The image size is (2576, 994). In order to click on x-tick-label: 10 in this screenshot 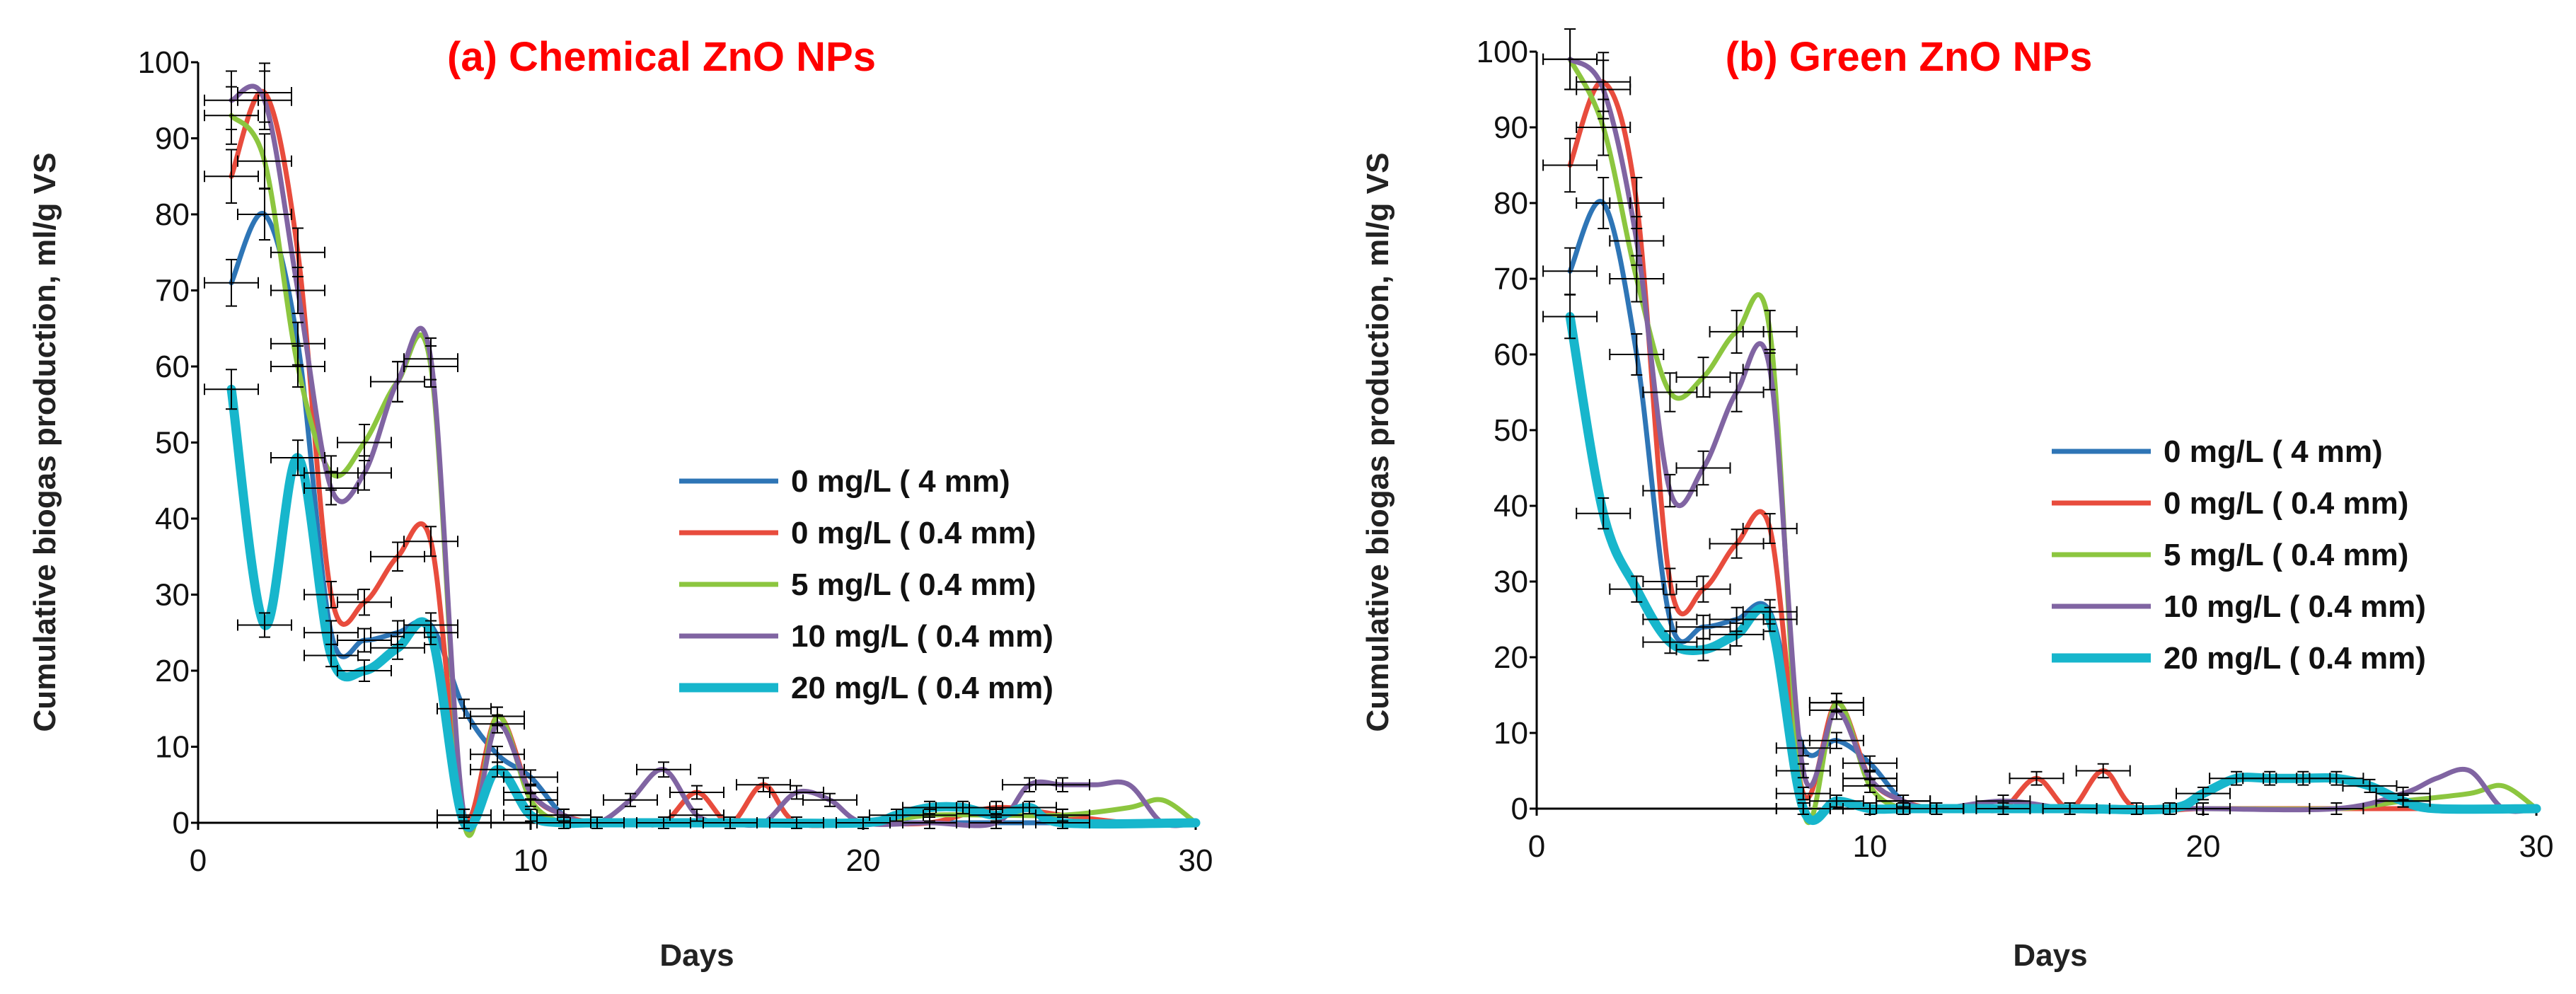, I will do `click(1870, 846)`.